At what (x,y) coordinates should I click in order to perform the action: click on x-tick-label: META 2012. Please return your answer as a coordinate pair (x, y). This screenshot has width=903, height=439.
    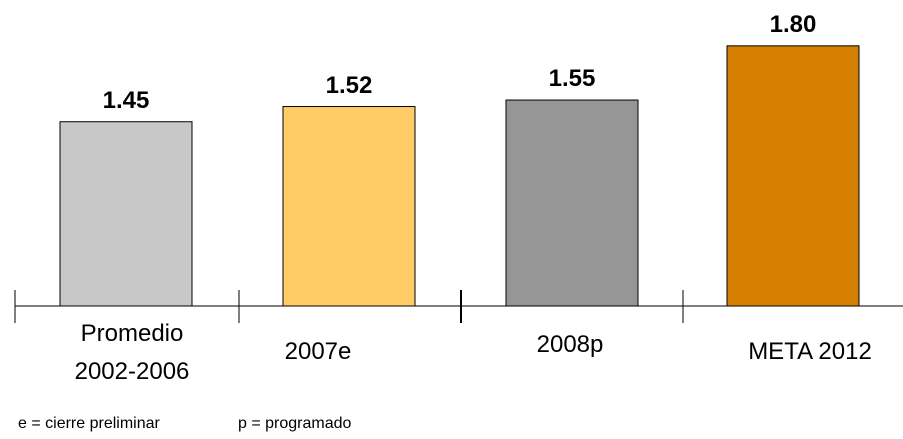
    Looking at the image, I should click on (810, 351).